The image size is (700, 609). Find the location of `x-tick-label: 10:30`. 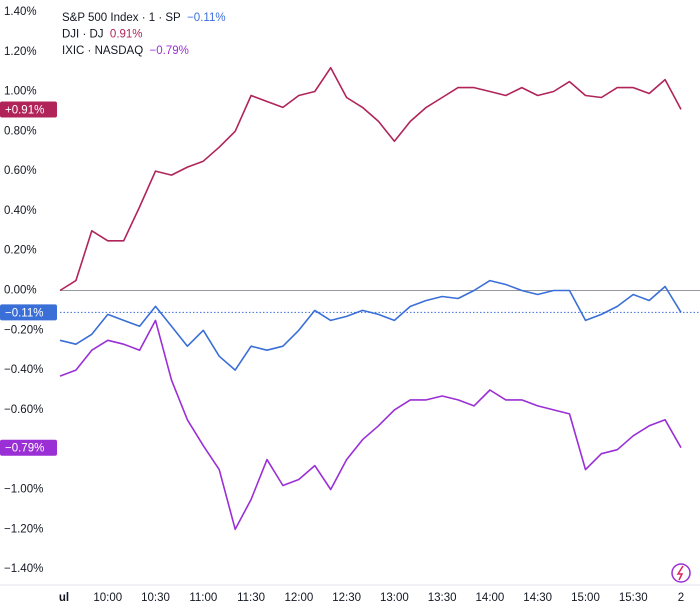

x-tick-label: 10:30 is located at coordinates (155, 598).